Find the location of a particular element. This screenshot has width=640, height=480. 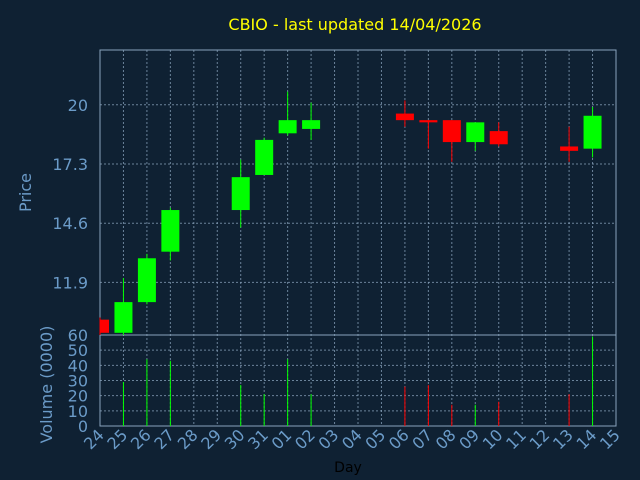

price-tick-label: 17.3 is located at coordinates (70, 164).